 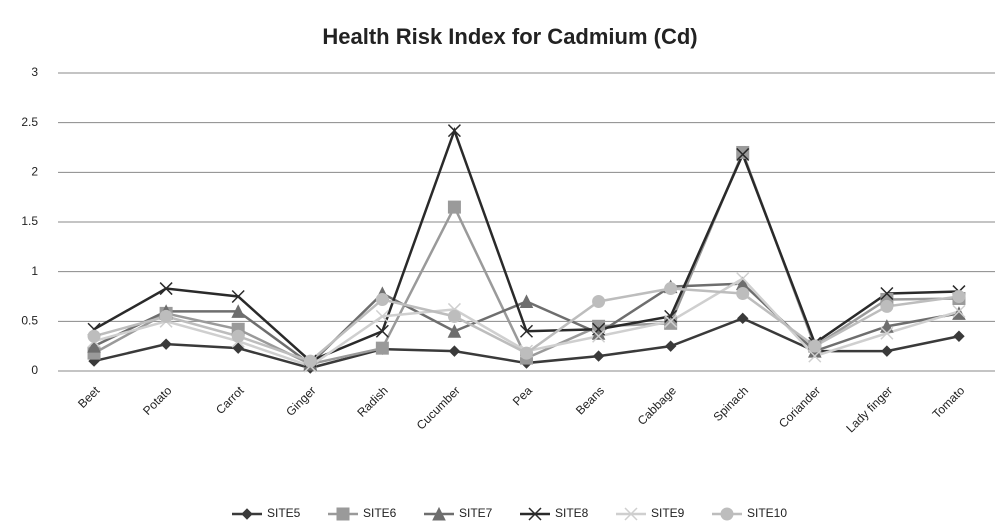 What do you see at coordinates (949, 402) in the screenshot?
I see `x-tick-label: Tomato` at bounding box center [949, 402].